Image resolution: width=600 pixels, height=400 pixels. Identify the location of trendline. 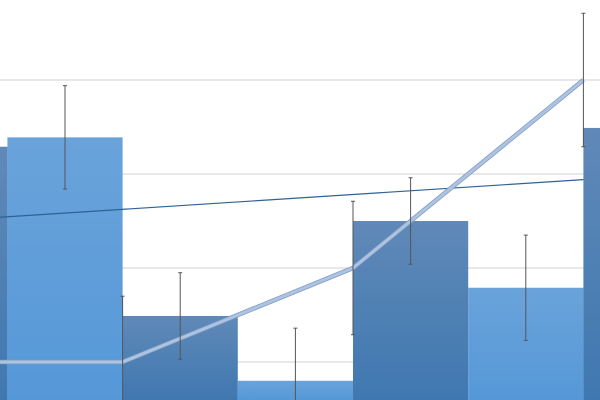
(292, 198).